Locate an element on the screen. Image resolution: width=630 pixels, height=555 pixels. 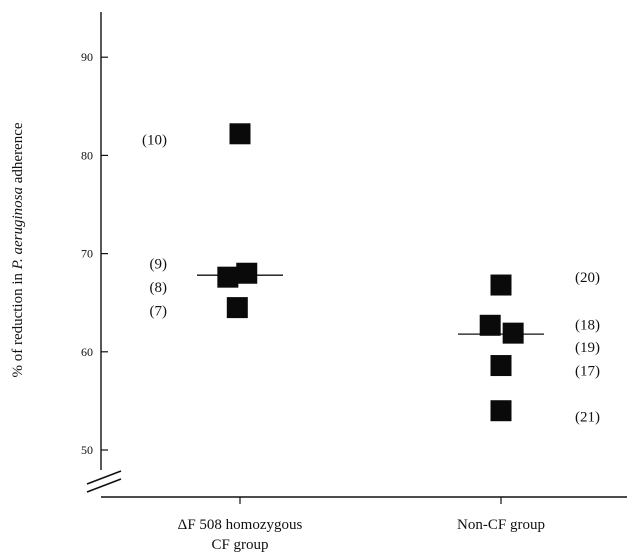
y-axis-label-part: % of reduction in is located at coordinates (18, 323).